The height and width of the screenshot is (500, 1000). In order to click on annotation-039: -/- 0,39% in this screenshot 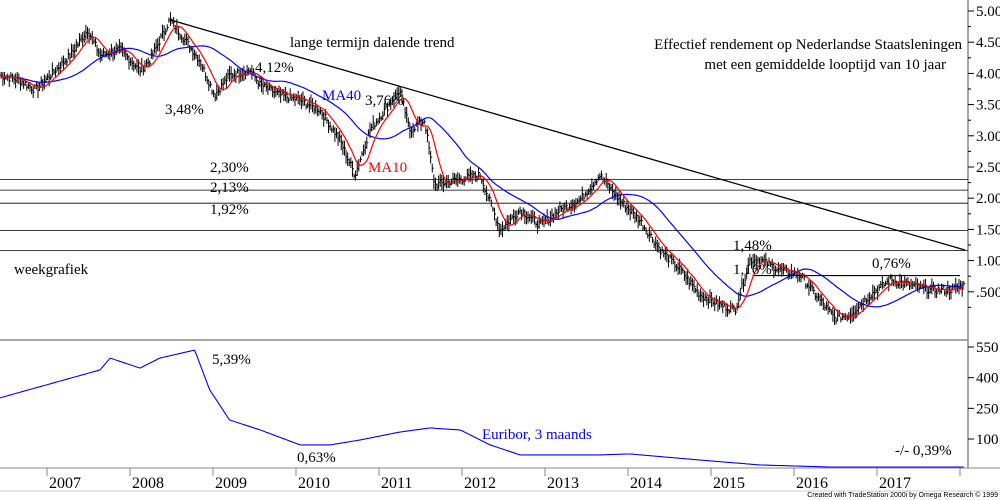, I will do `click(923, 451)`.